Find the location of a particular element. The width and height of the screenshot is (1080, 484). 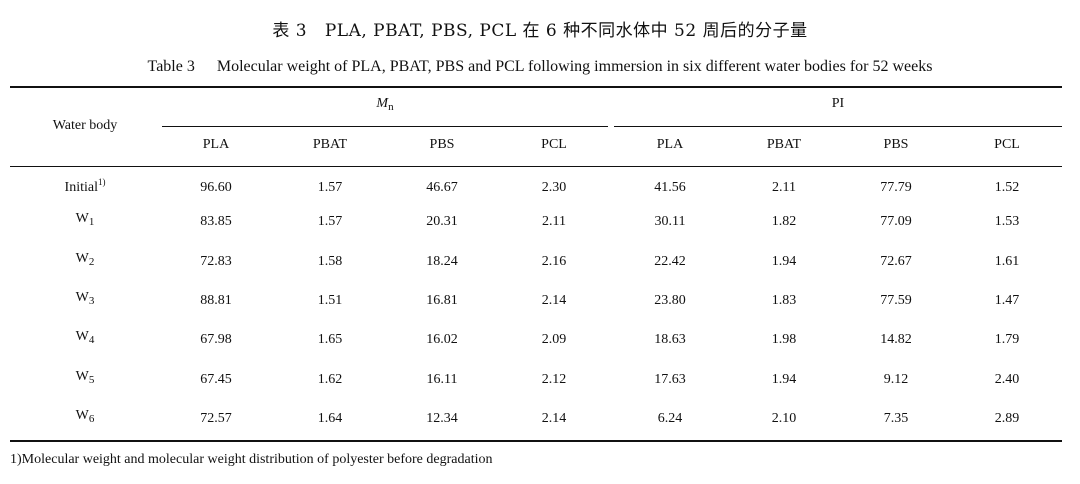

table-cell: 96.60 is located at coordinates (216, 187).